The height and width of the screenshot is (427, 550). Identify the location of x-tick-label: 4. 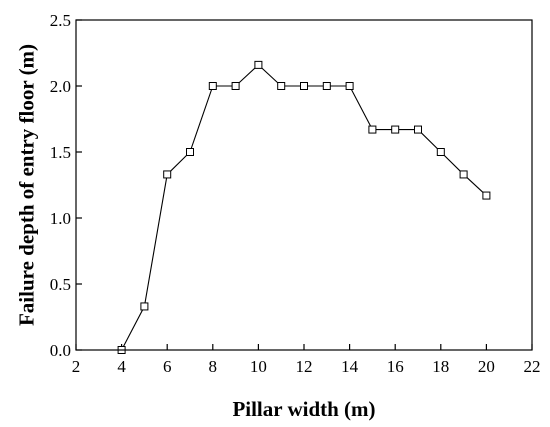
(121, 366).